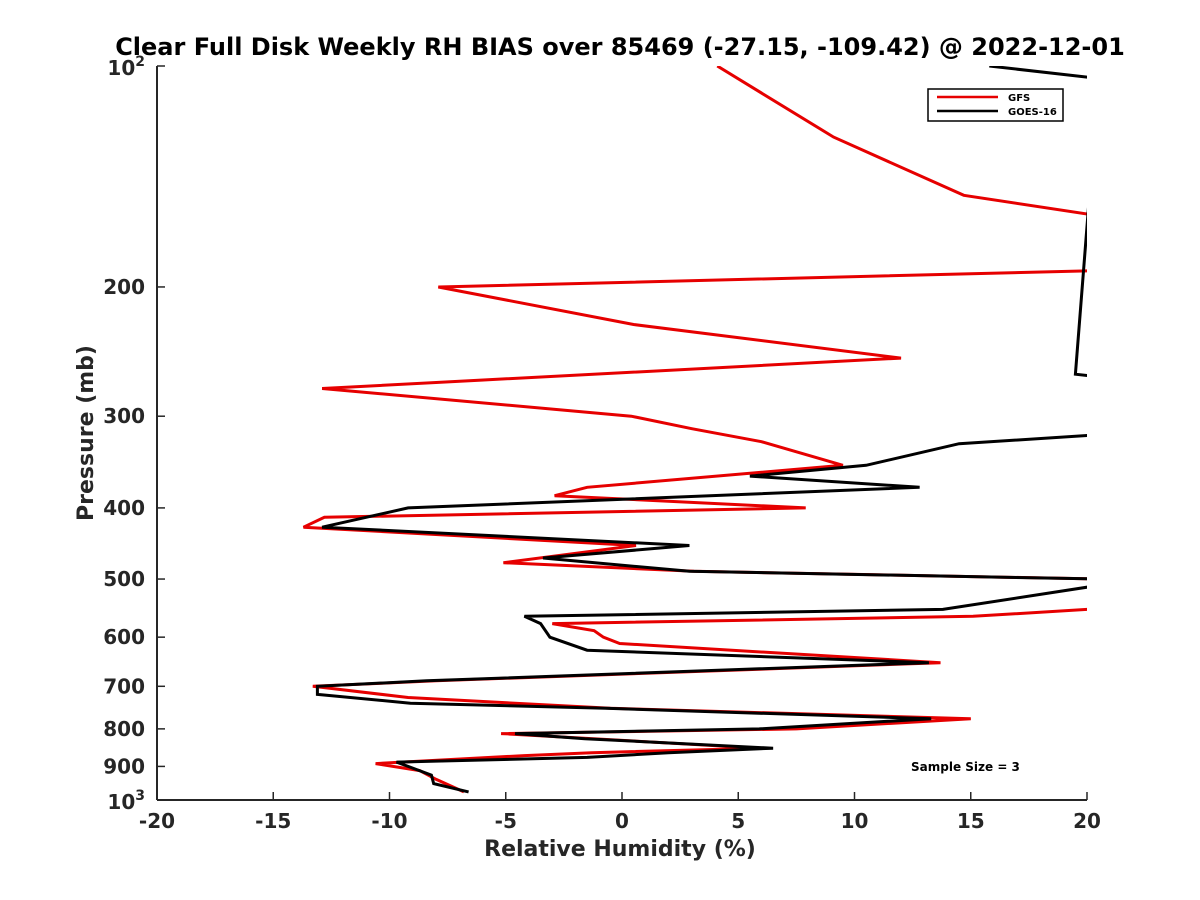  I want to click on y-axis-label: Pressure (mb), so click(86, 433).